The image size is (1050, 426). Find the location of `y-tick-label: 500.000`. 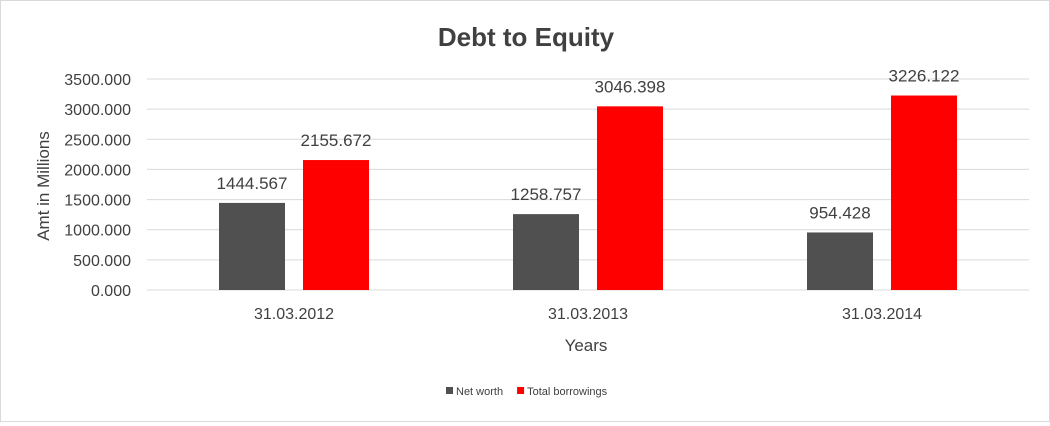

y-tick-label: 500.000 is located at coordinates (102, 261).